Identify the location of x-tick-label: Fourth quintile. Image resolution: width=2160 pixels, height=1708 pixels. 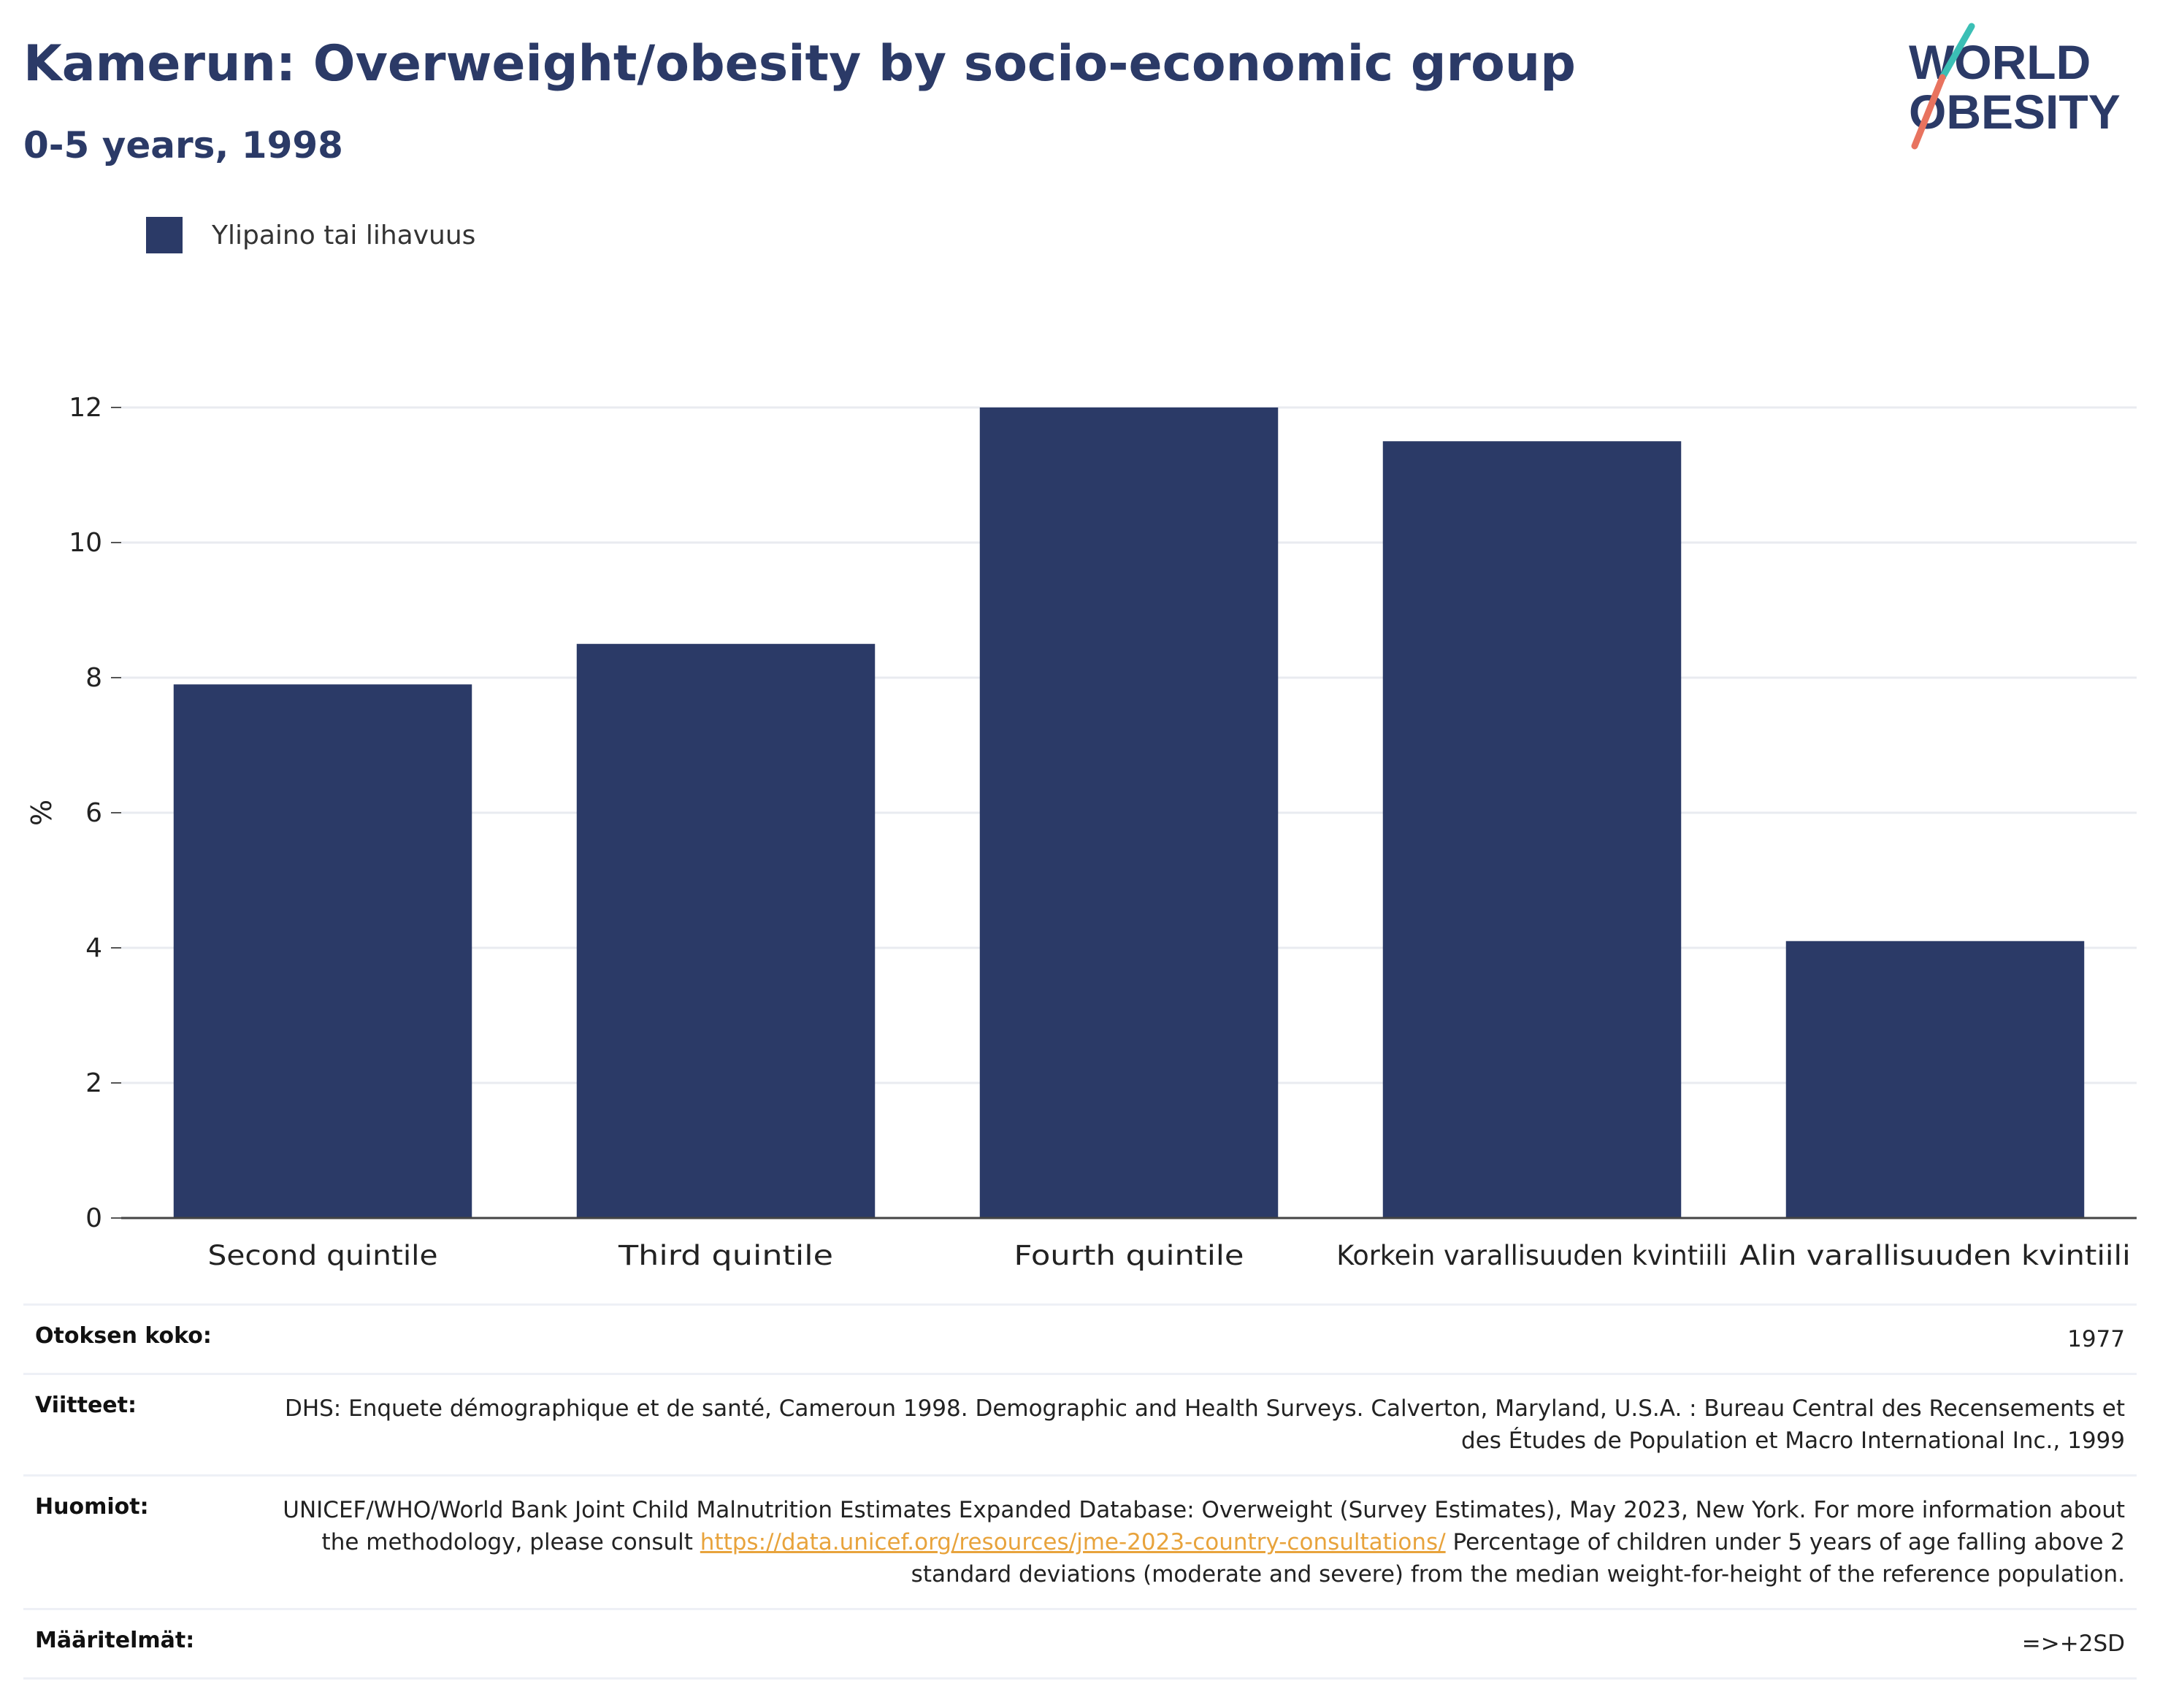
(1129, 1255).